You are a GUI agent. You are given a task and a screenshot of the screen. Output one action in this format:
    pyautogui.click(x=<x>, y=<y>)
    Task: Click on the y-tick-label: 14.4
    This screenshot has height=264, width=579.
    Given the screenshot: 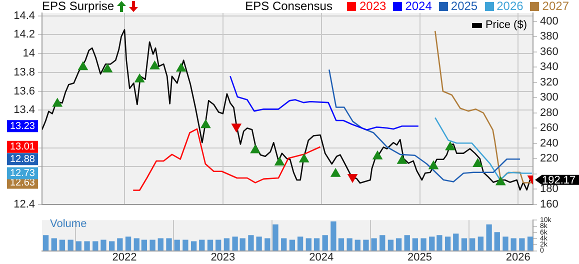 What is the action you would take?
    pyautogui.click(x=24, y=16)
    